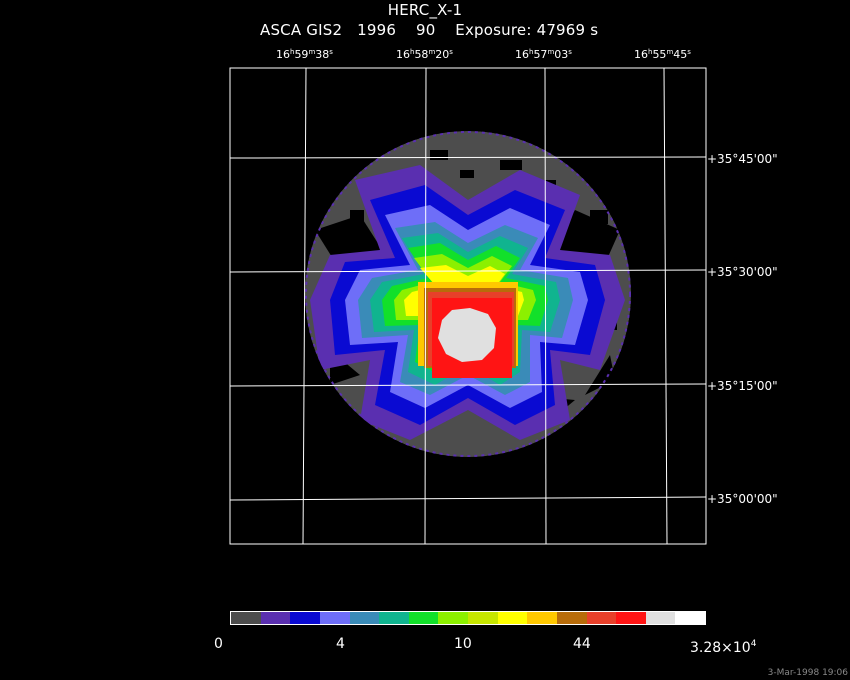 The width and height of the screenshot is (850, 680). I want to click on colorbar-label: 4, so click(340, 644).